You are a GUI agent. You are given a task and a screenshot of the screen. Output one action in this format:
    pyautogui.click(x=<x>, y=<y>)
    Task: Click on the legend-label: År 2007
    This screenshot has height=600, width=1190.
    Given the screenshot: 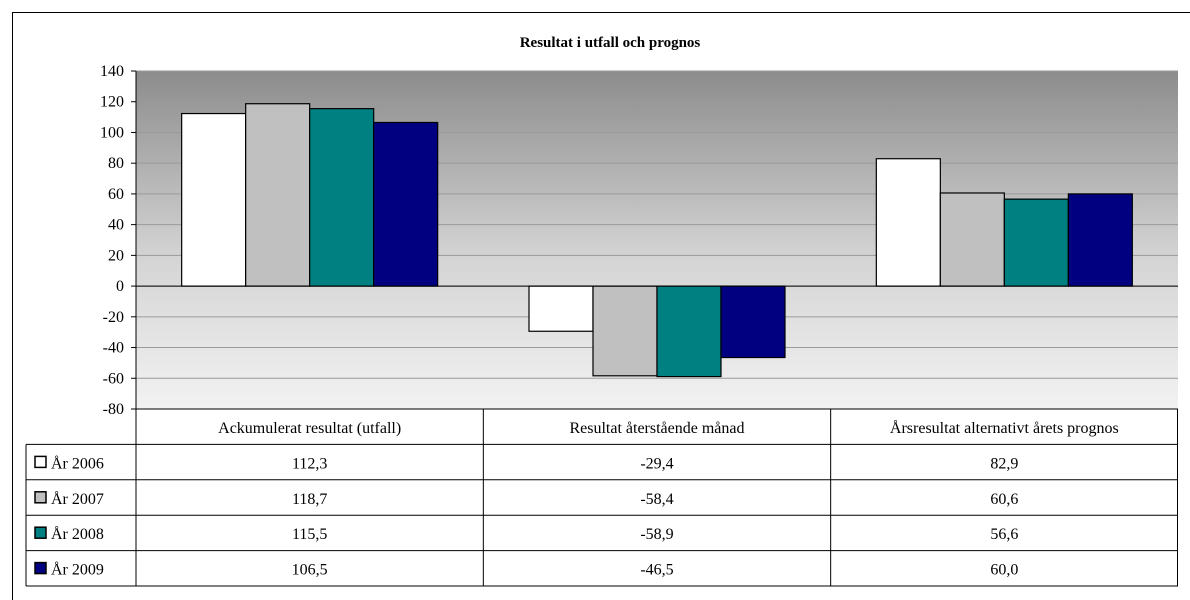 What is the action you would take?
    pyautogui.click(x=77, y=499)
    